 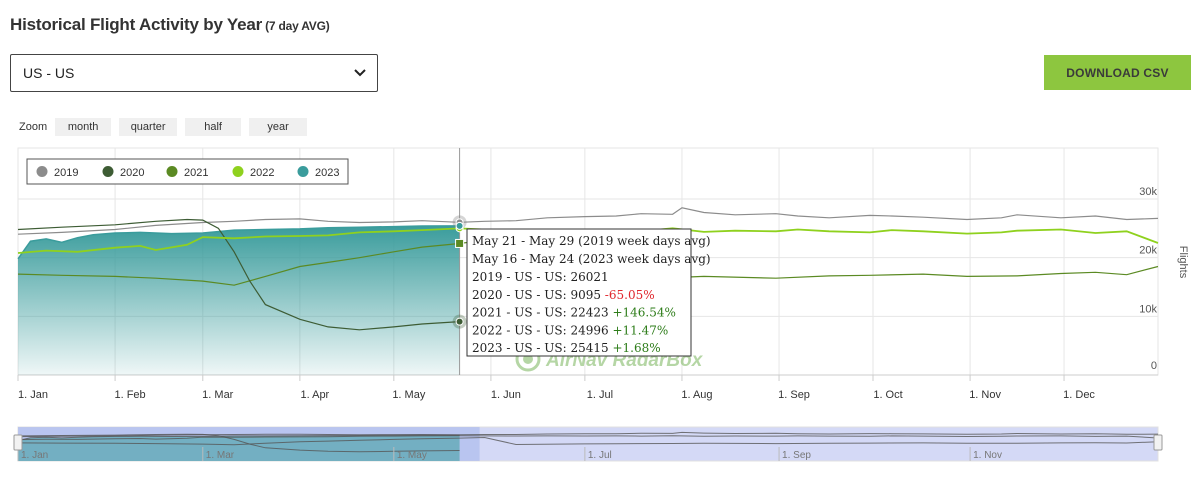 What do you see at coordinates (585, 295) in the screenshot?
I see `tooltip-row-value: 9095` at bounding box center [585, 295].